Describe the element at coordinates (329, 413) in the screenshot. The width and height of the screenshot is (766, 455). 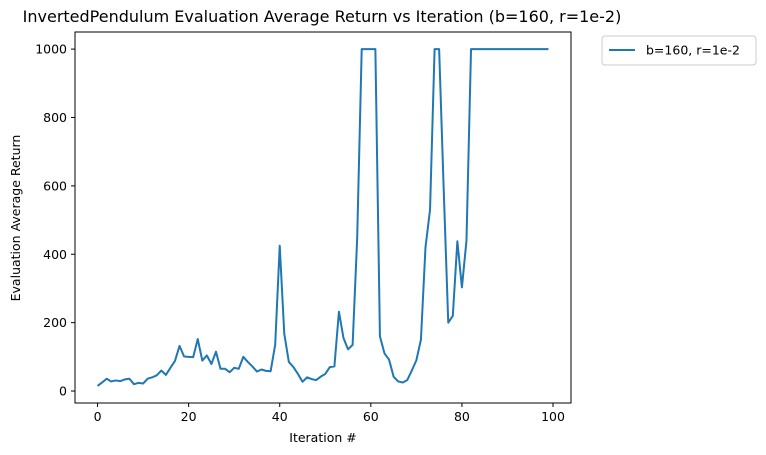
I see `x-axis: 0 20 40 60 80 100` at that location.